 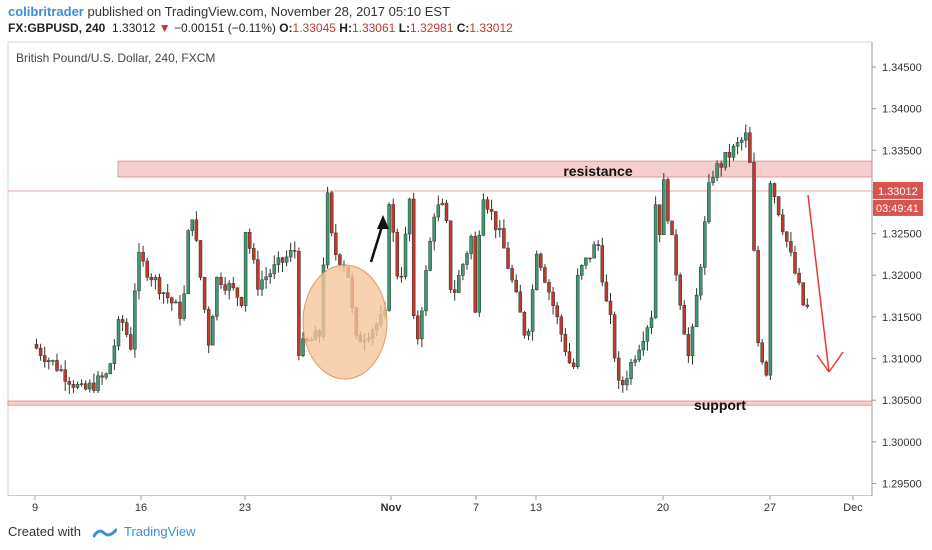 I want to click on x-tick-label: 9, so click(x=35, y=508).